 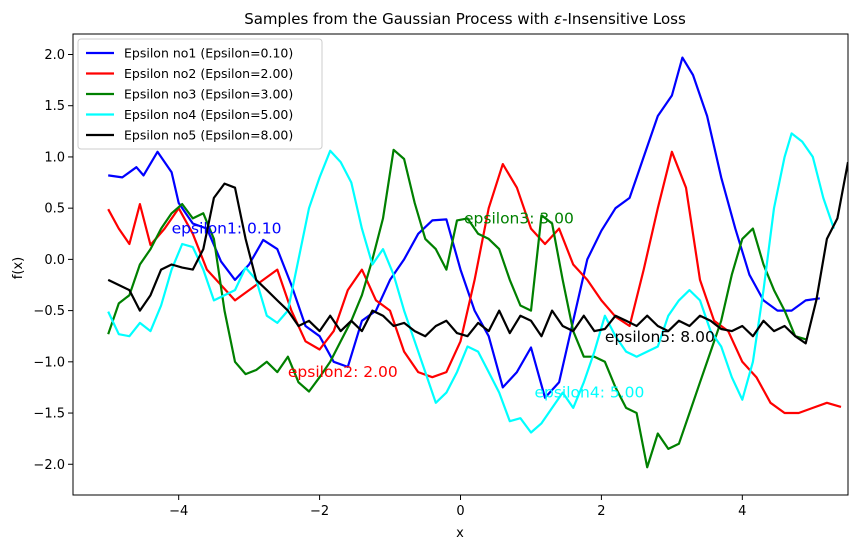 What do you see at coordinates (519, 218) in the screenshot?
I see `annotation-epsilon3: epsilon3: 3.00` at bounding box center [519, 218].